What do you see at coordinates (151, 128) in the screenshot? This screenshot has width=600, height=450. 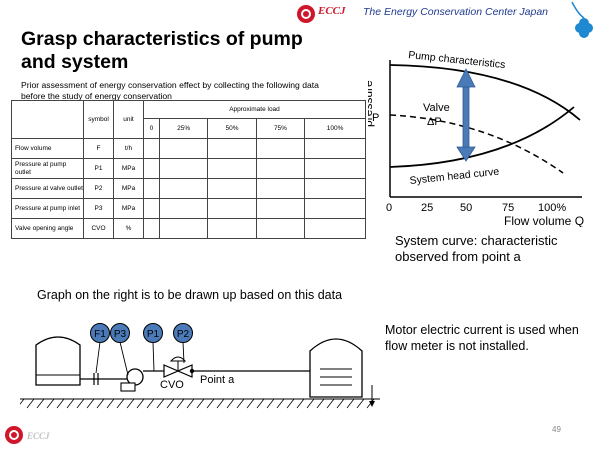 I see `table-header-level: 0` at bounding box center [151, 128].